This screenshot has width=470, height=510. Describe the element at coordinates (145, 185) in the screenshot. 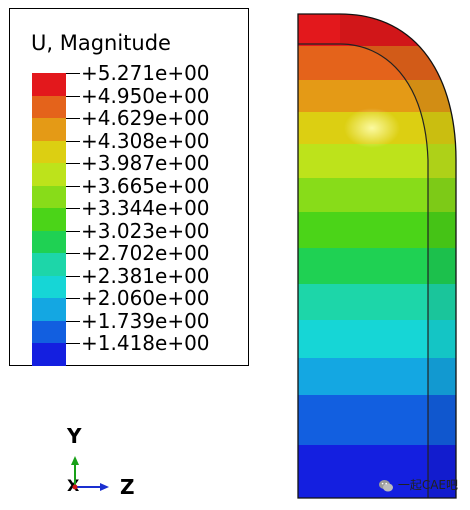

I see `legend-label: +3.665e+00` at that location.